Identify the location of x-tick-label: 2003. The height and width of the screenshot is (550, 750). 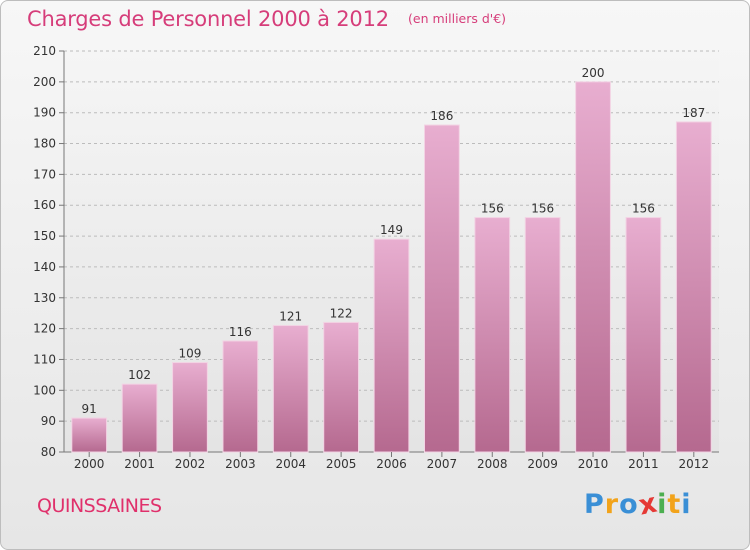
(240, 464).